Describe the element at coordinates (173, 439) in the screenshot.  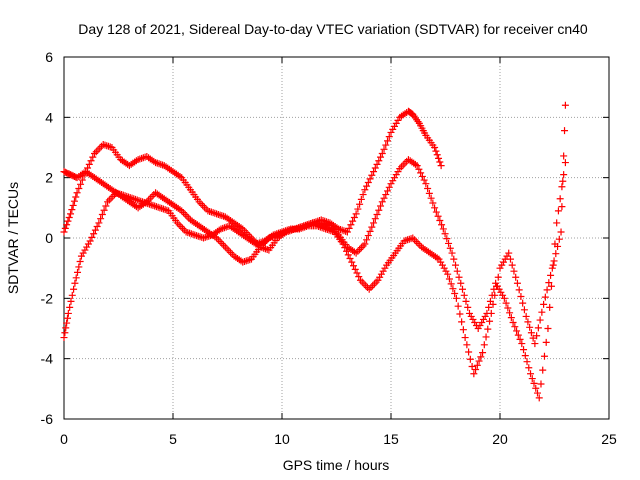
I see `x-tick-label: 5` at that location.